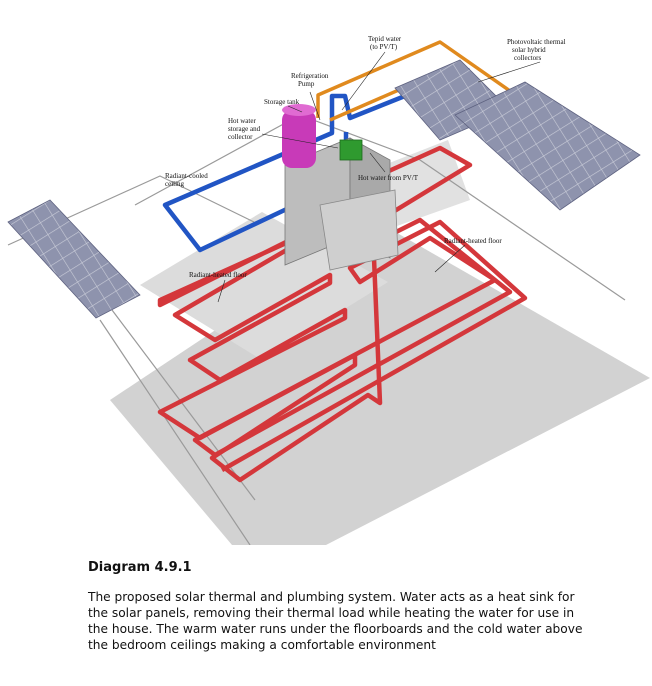  I want to click on caption-title: Diagram 4.9.1, so click(140, 567).